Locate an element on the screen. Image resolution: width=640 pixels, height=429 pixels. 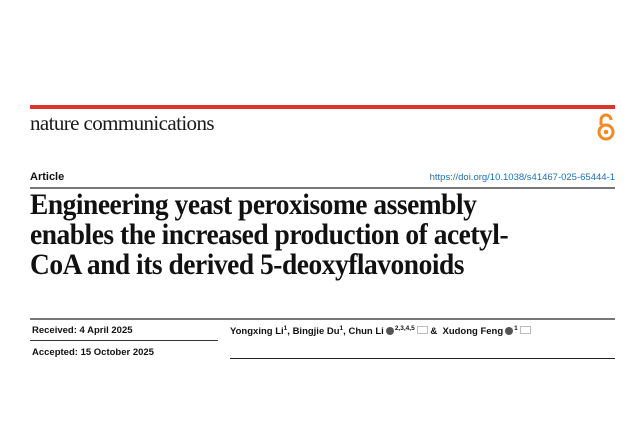
author: Bingjie Du1 is located at coordinates (318, 331).